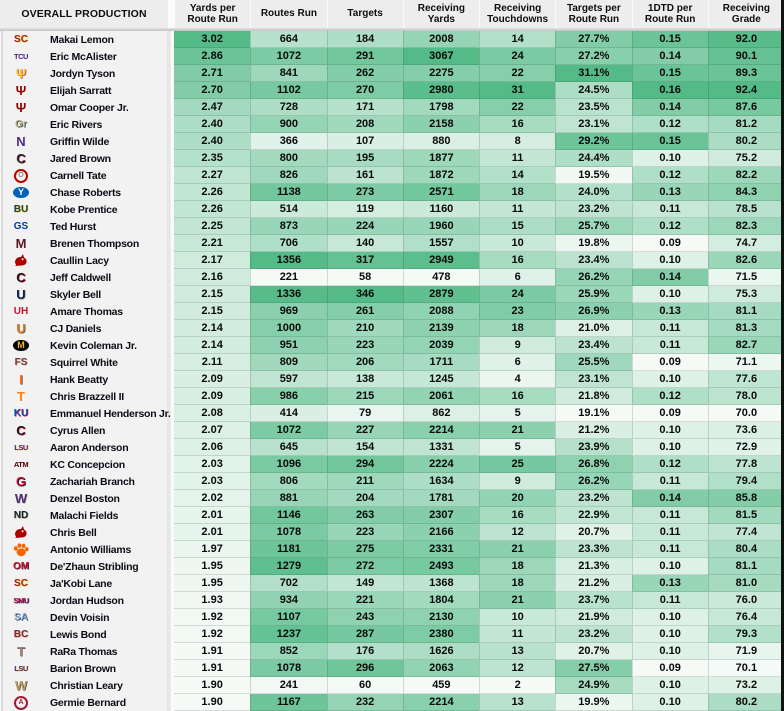  Describe the element at coordinates (84, 515) in the screenshot. I see `player-name: Malachi Fields` at that location.